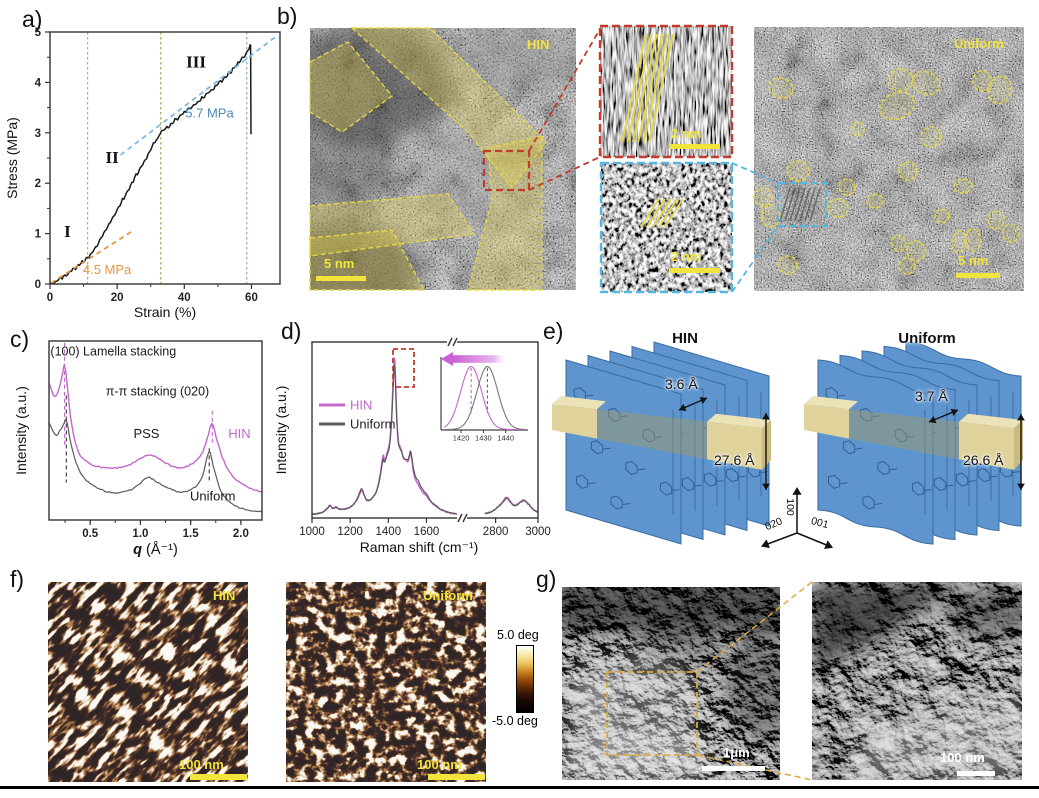  Describe the element at coordinates (218, 777) in the screenshot. I see `afm-hin-scalebar` at that location.